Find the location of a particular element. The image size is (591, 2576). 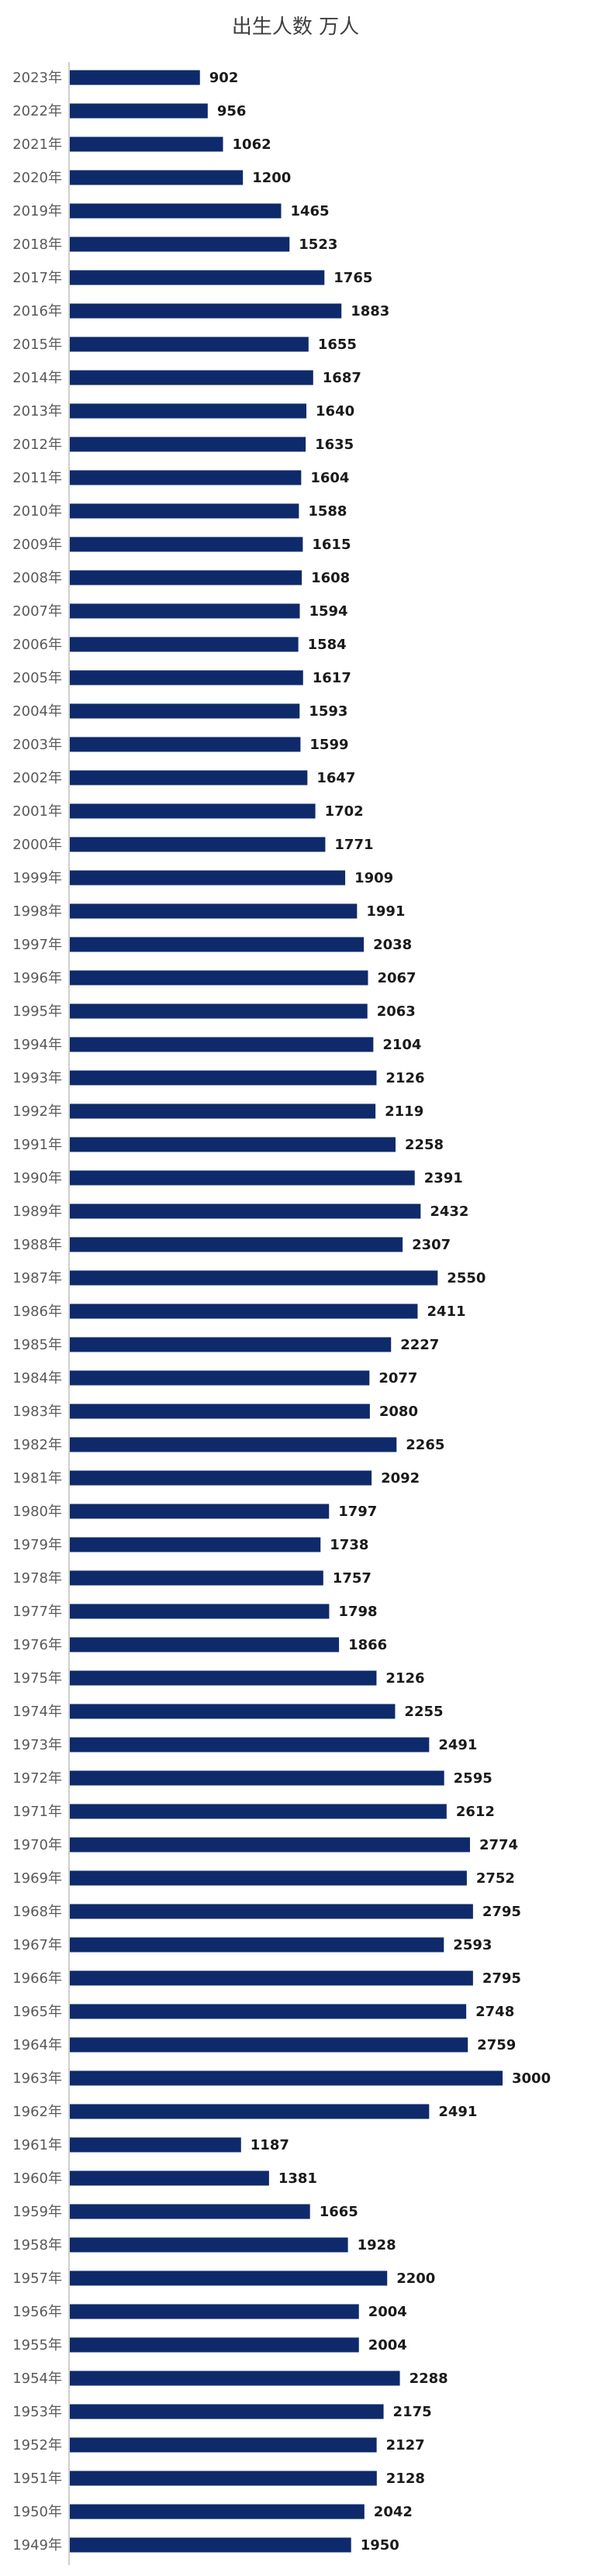

y-tick-label: 1957年 is located at coordinates (37, 2279).